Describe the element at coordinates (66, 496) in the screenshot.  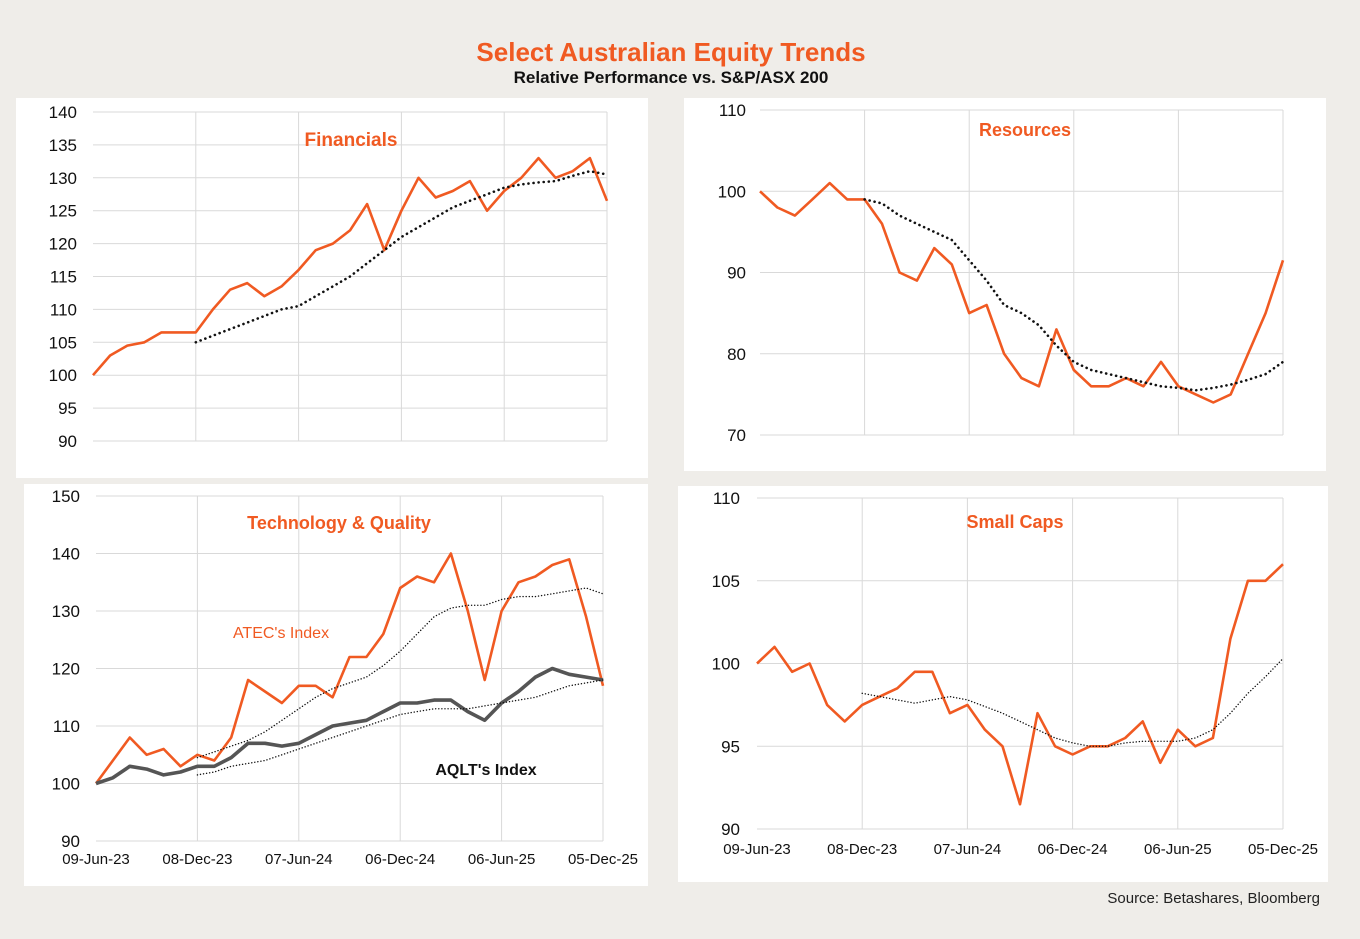
I see `y-tick-label: 150` at that location.